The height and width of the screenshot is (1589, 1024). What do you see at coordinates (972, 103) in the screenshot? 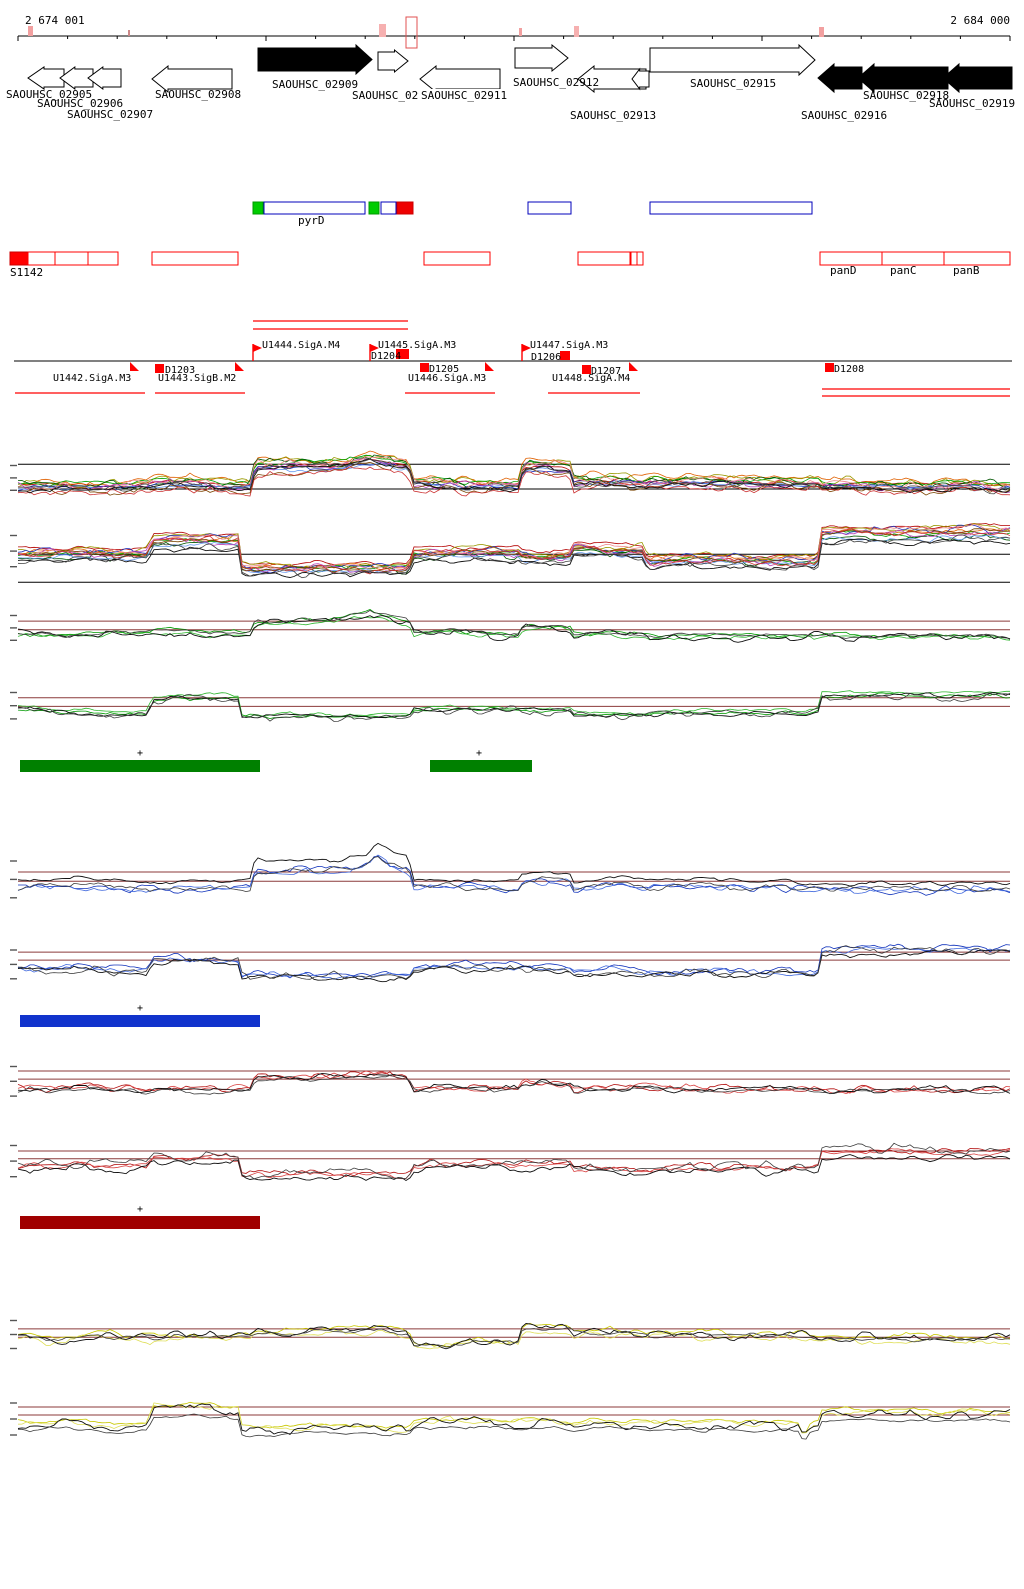
I see `gene-label: SAOUHSC_02919` at bounding box center [972, 103].